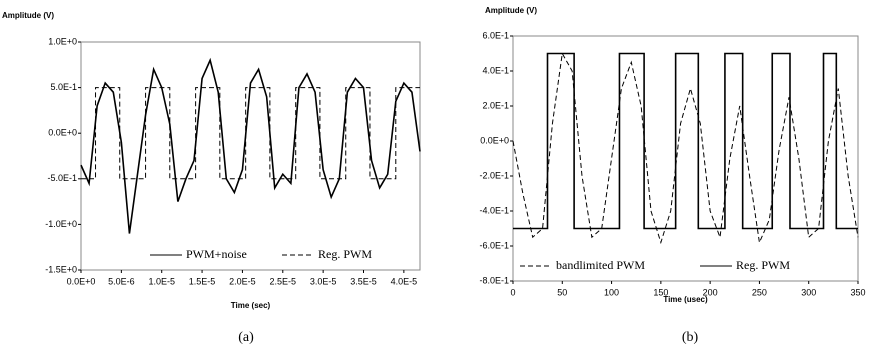  What do you see at coordinates (494, 175) in the screenshot?
I see `y-tick-label: -2.0E-1` at bounding box center [494, 175].